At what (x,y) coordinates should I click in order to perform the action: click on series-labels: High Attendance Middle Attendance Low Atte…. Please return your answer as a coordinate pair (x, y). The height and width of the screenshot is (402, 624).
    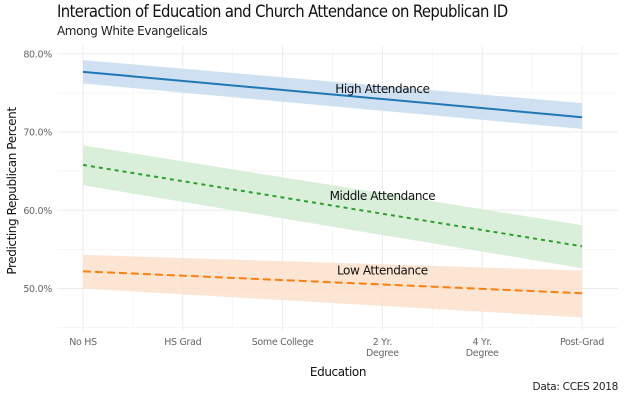
    Looking at the image, I should click on (383, 180).